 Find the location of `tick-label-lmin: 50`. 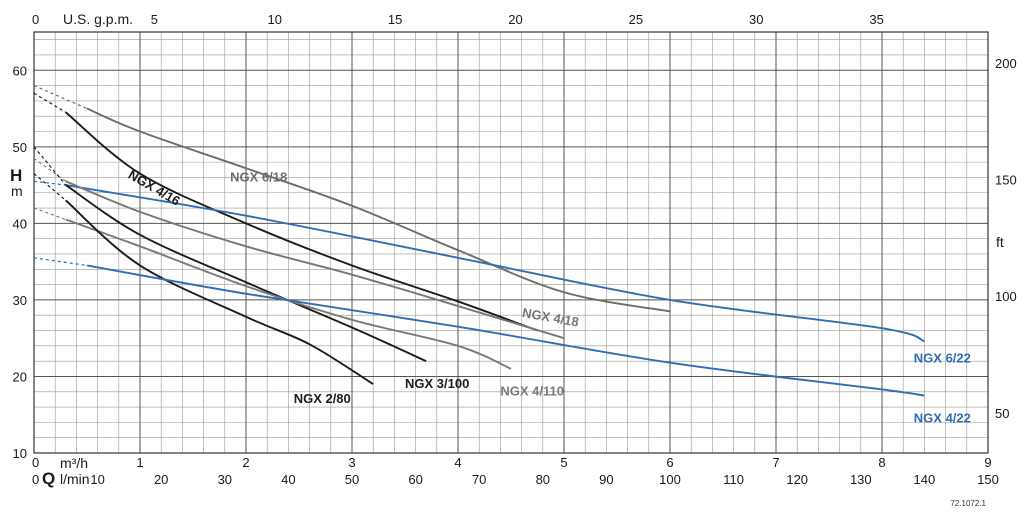

tick-label-lmin: 50 is located at coordinates (352, 479).